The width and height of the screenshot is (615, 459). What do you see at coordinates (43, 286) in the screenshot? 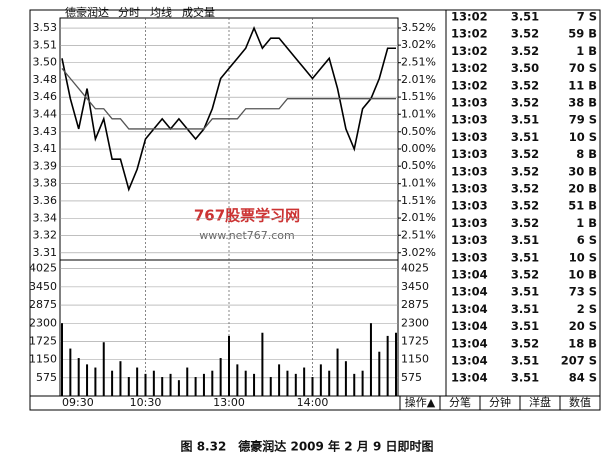
I see `y3-tick-label: 3450` at bounding box center [43, 286].